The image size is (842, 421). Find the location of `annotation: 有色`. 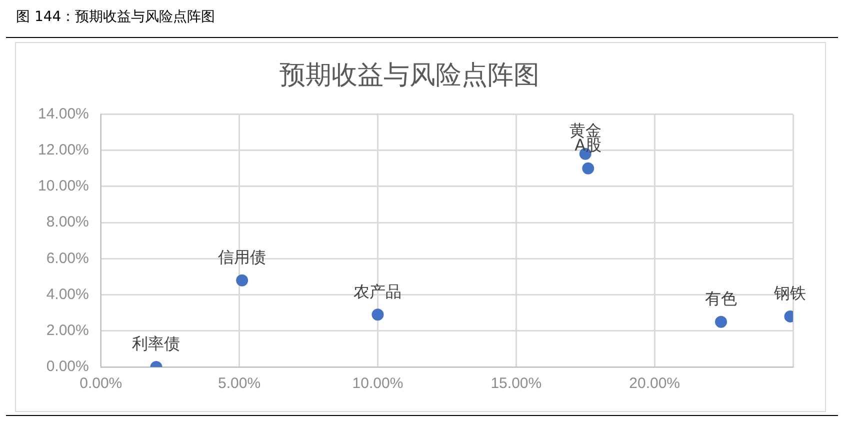

annotation: 有色 is located at coordinates (721, 298).